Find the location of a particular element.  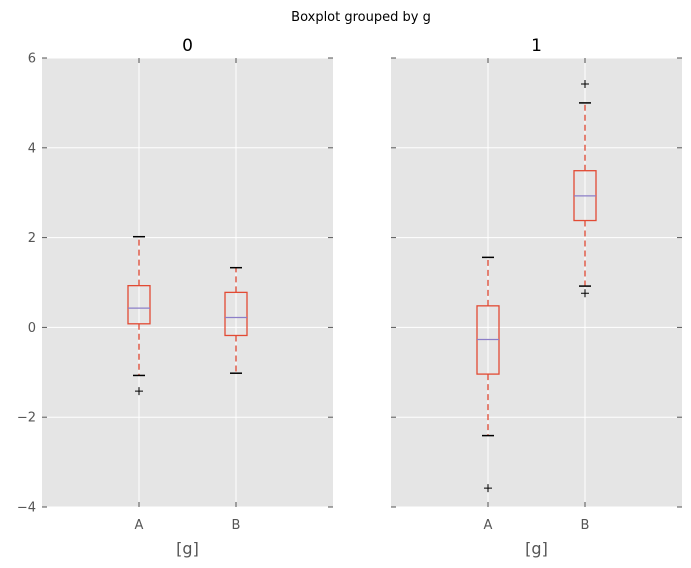

y-tick-label: −2 is located at coordinates (26, 418).